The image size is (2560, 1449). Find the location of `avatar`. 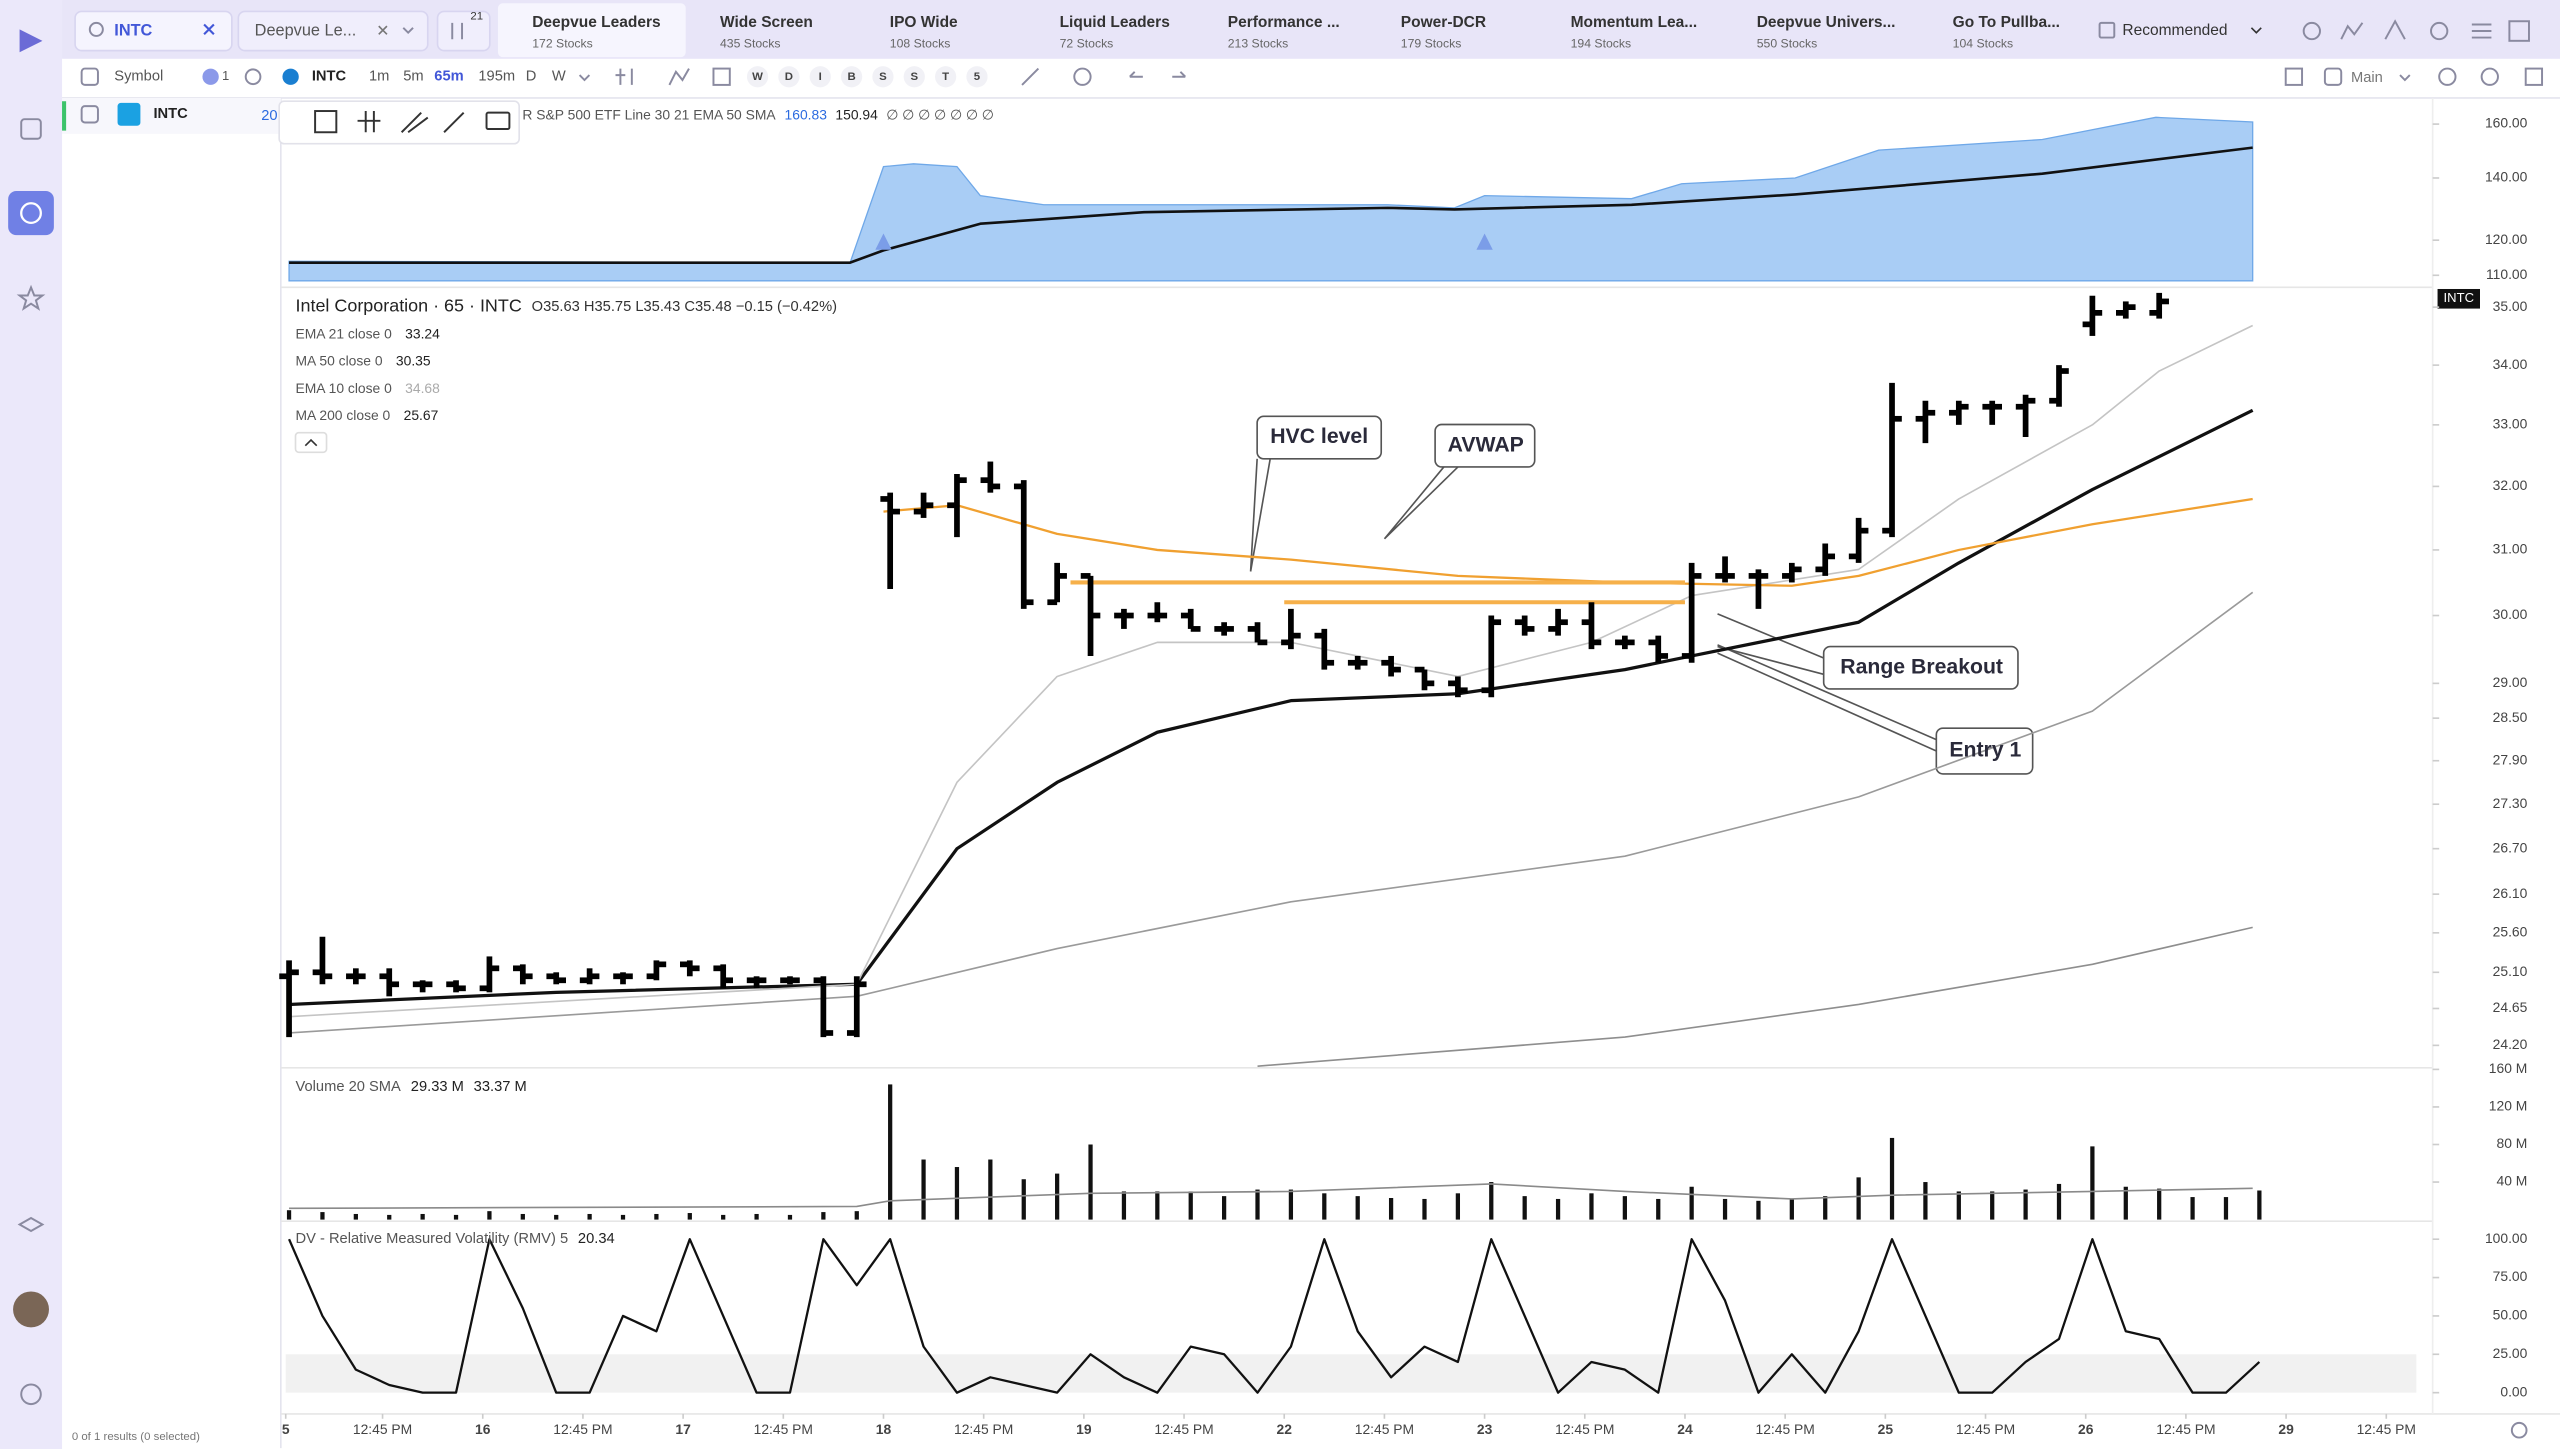

avatar is located at coordinates (31, 1309).